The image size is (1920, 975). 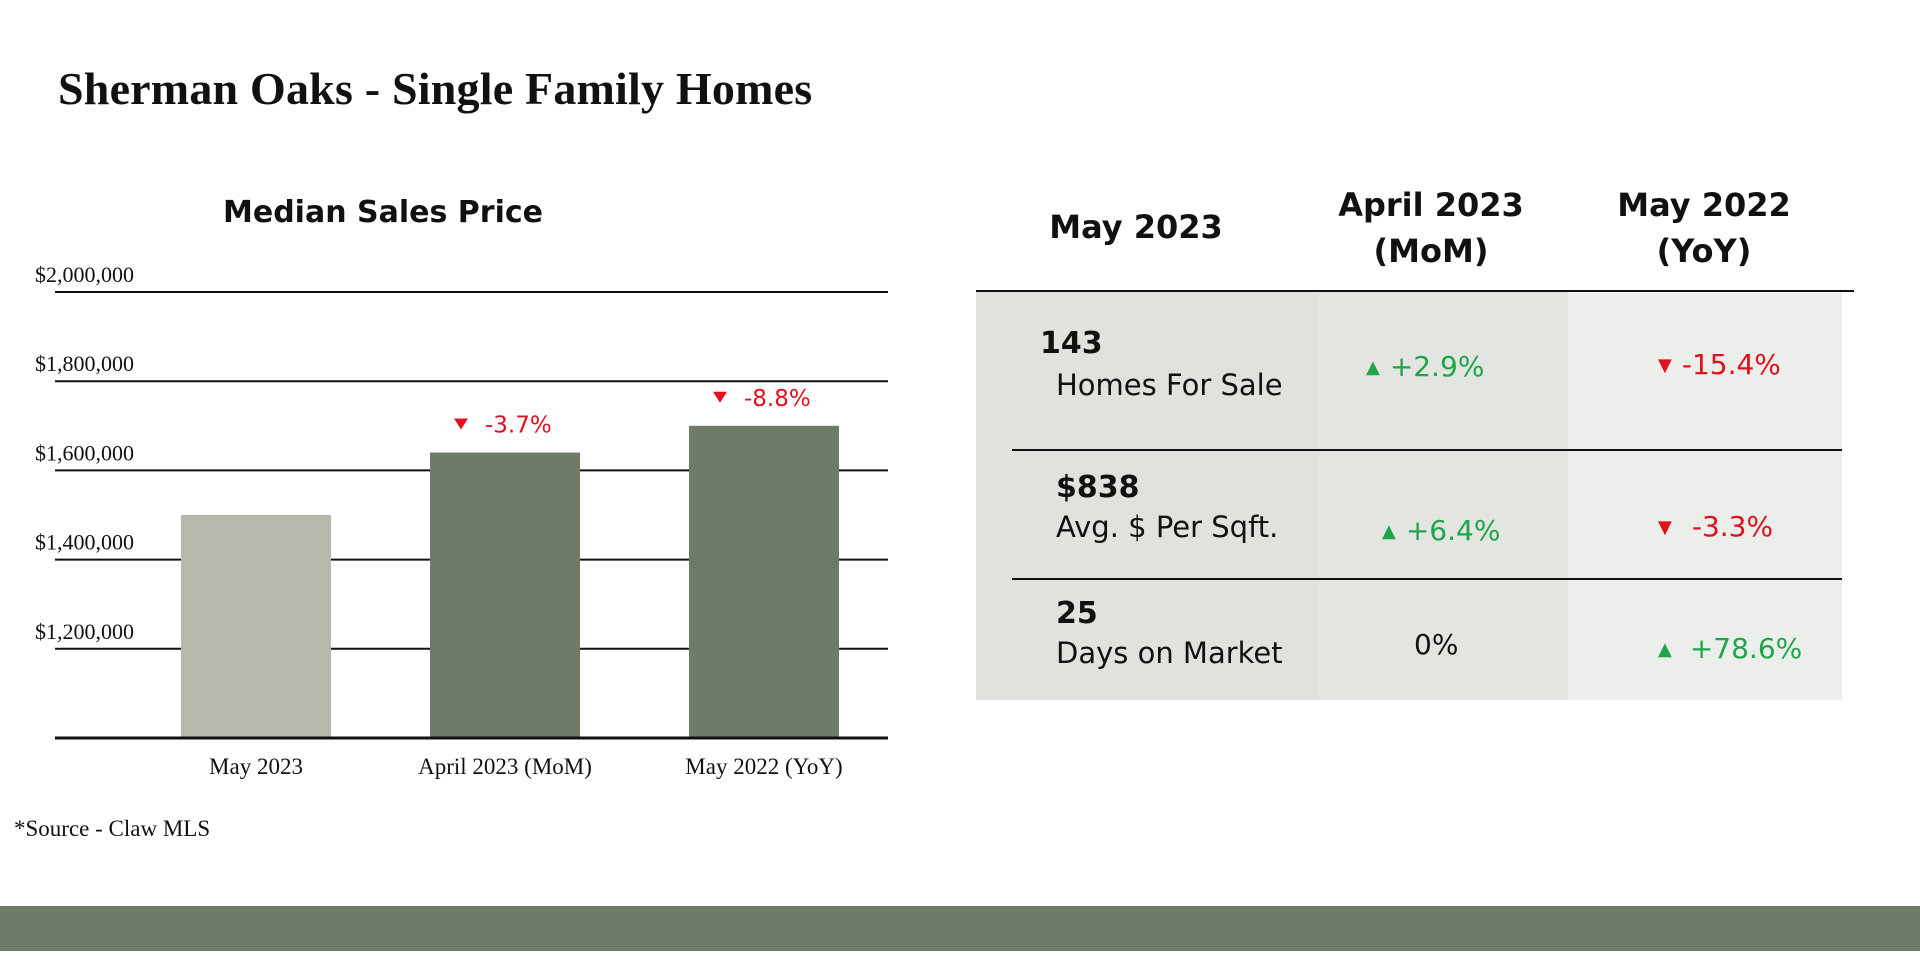 I want to click on days-on-market-yoy-text: +78.6%, so click(x=1746, y=648).